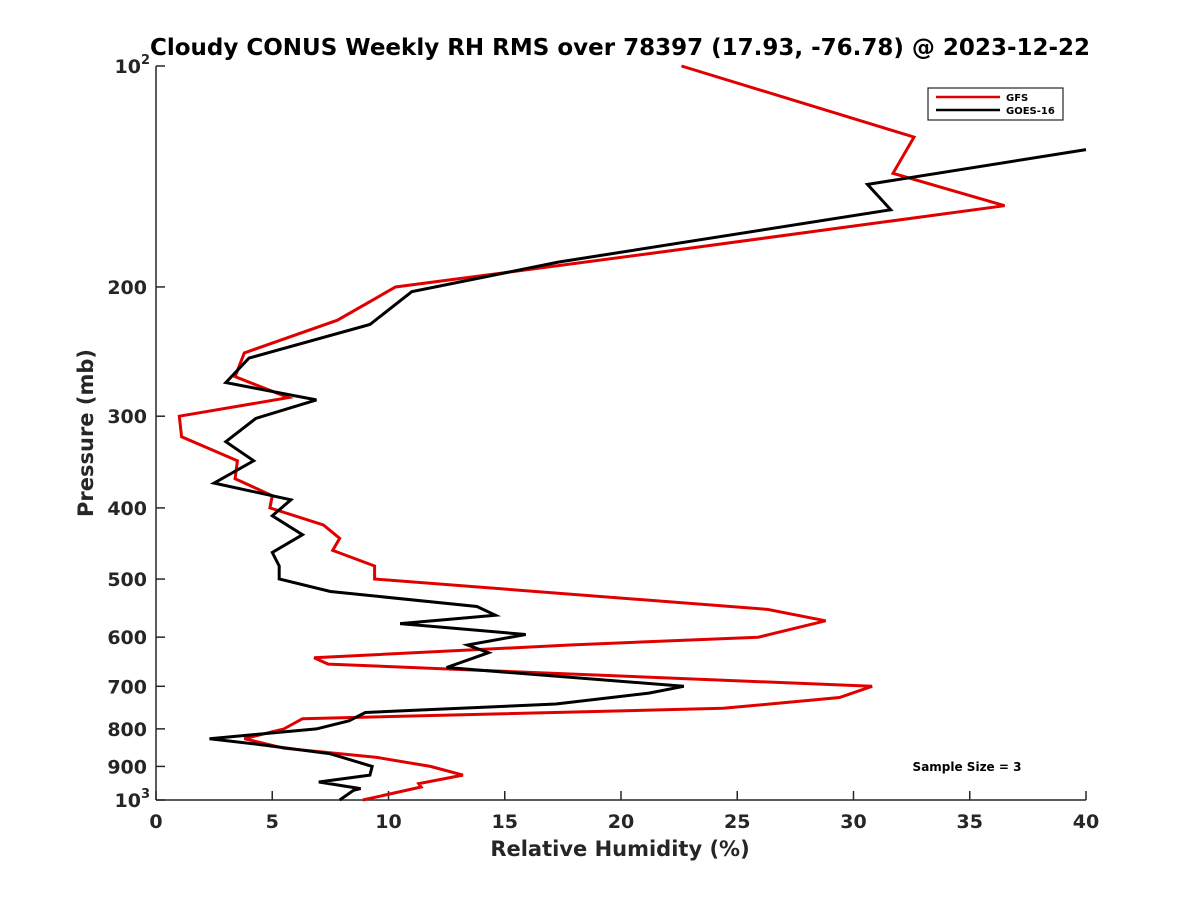 This screenshot has width=1200, height=900. What do you see at coordinates (133, 799) in the screenshot?
I see `y-tick-label: 10³` at bounding box center [133, 799].